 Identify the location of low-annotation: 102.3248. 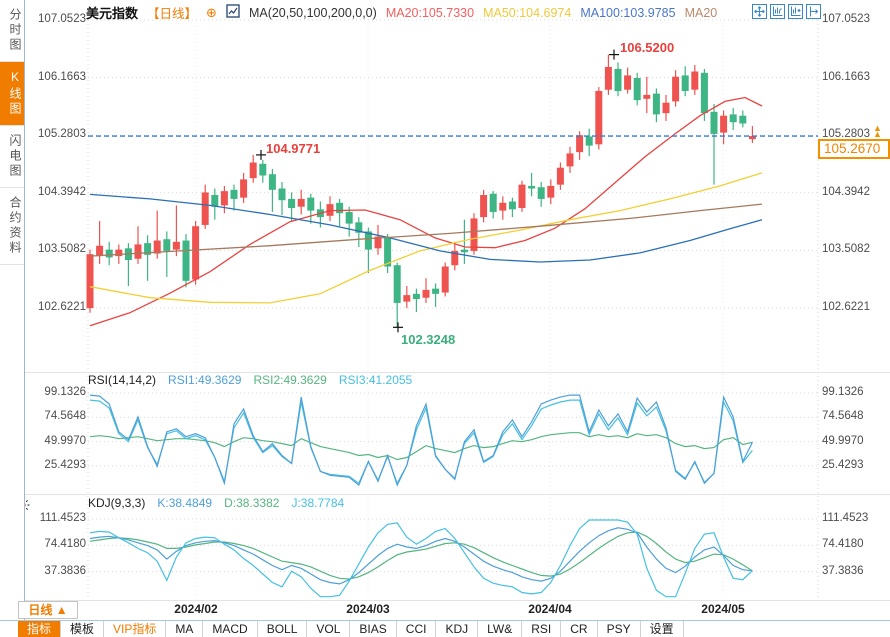
(428, 339).